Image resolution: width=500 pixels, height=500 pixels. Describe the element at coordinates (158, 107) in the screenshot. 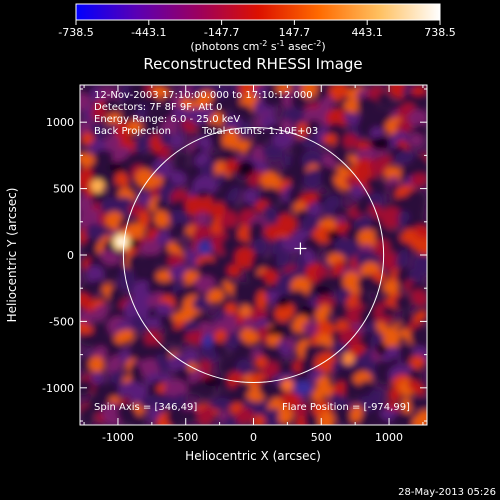

I see `detectors-text: Detectors: 7F 8F 9F, Att 0` at that location.